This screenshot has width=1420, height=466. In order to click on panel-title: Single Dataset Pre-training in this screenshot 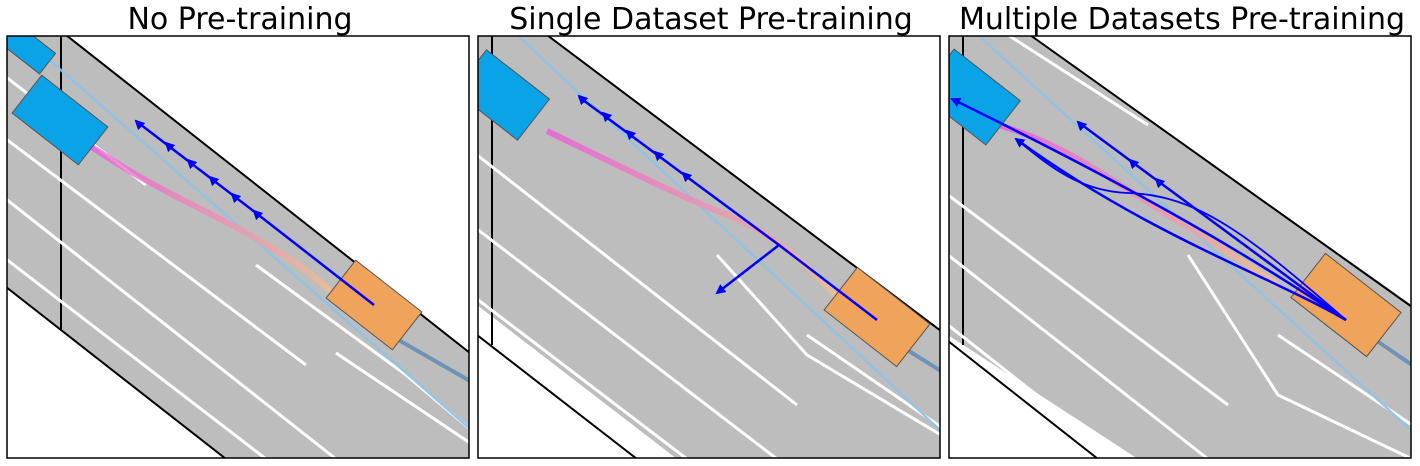, I will do `click(711, 19)`.